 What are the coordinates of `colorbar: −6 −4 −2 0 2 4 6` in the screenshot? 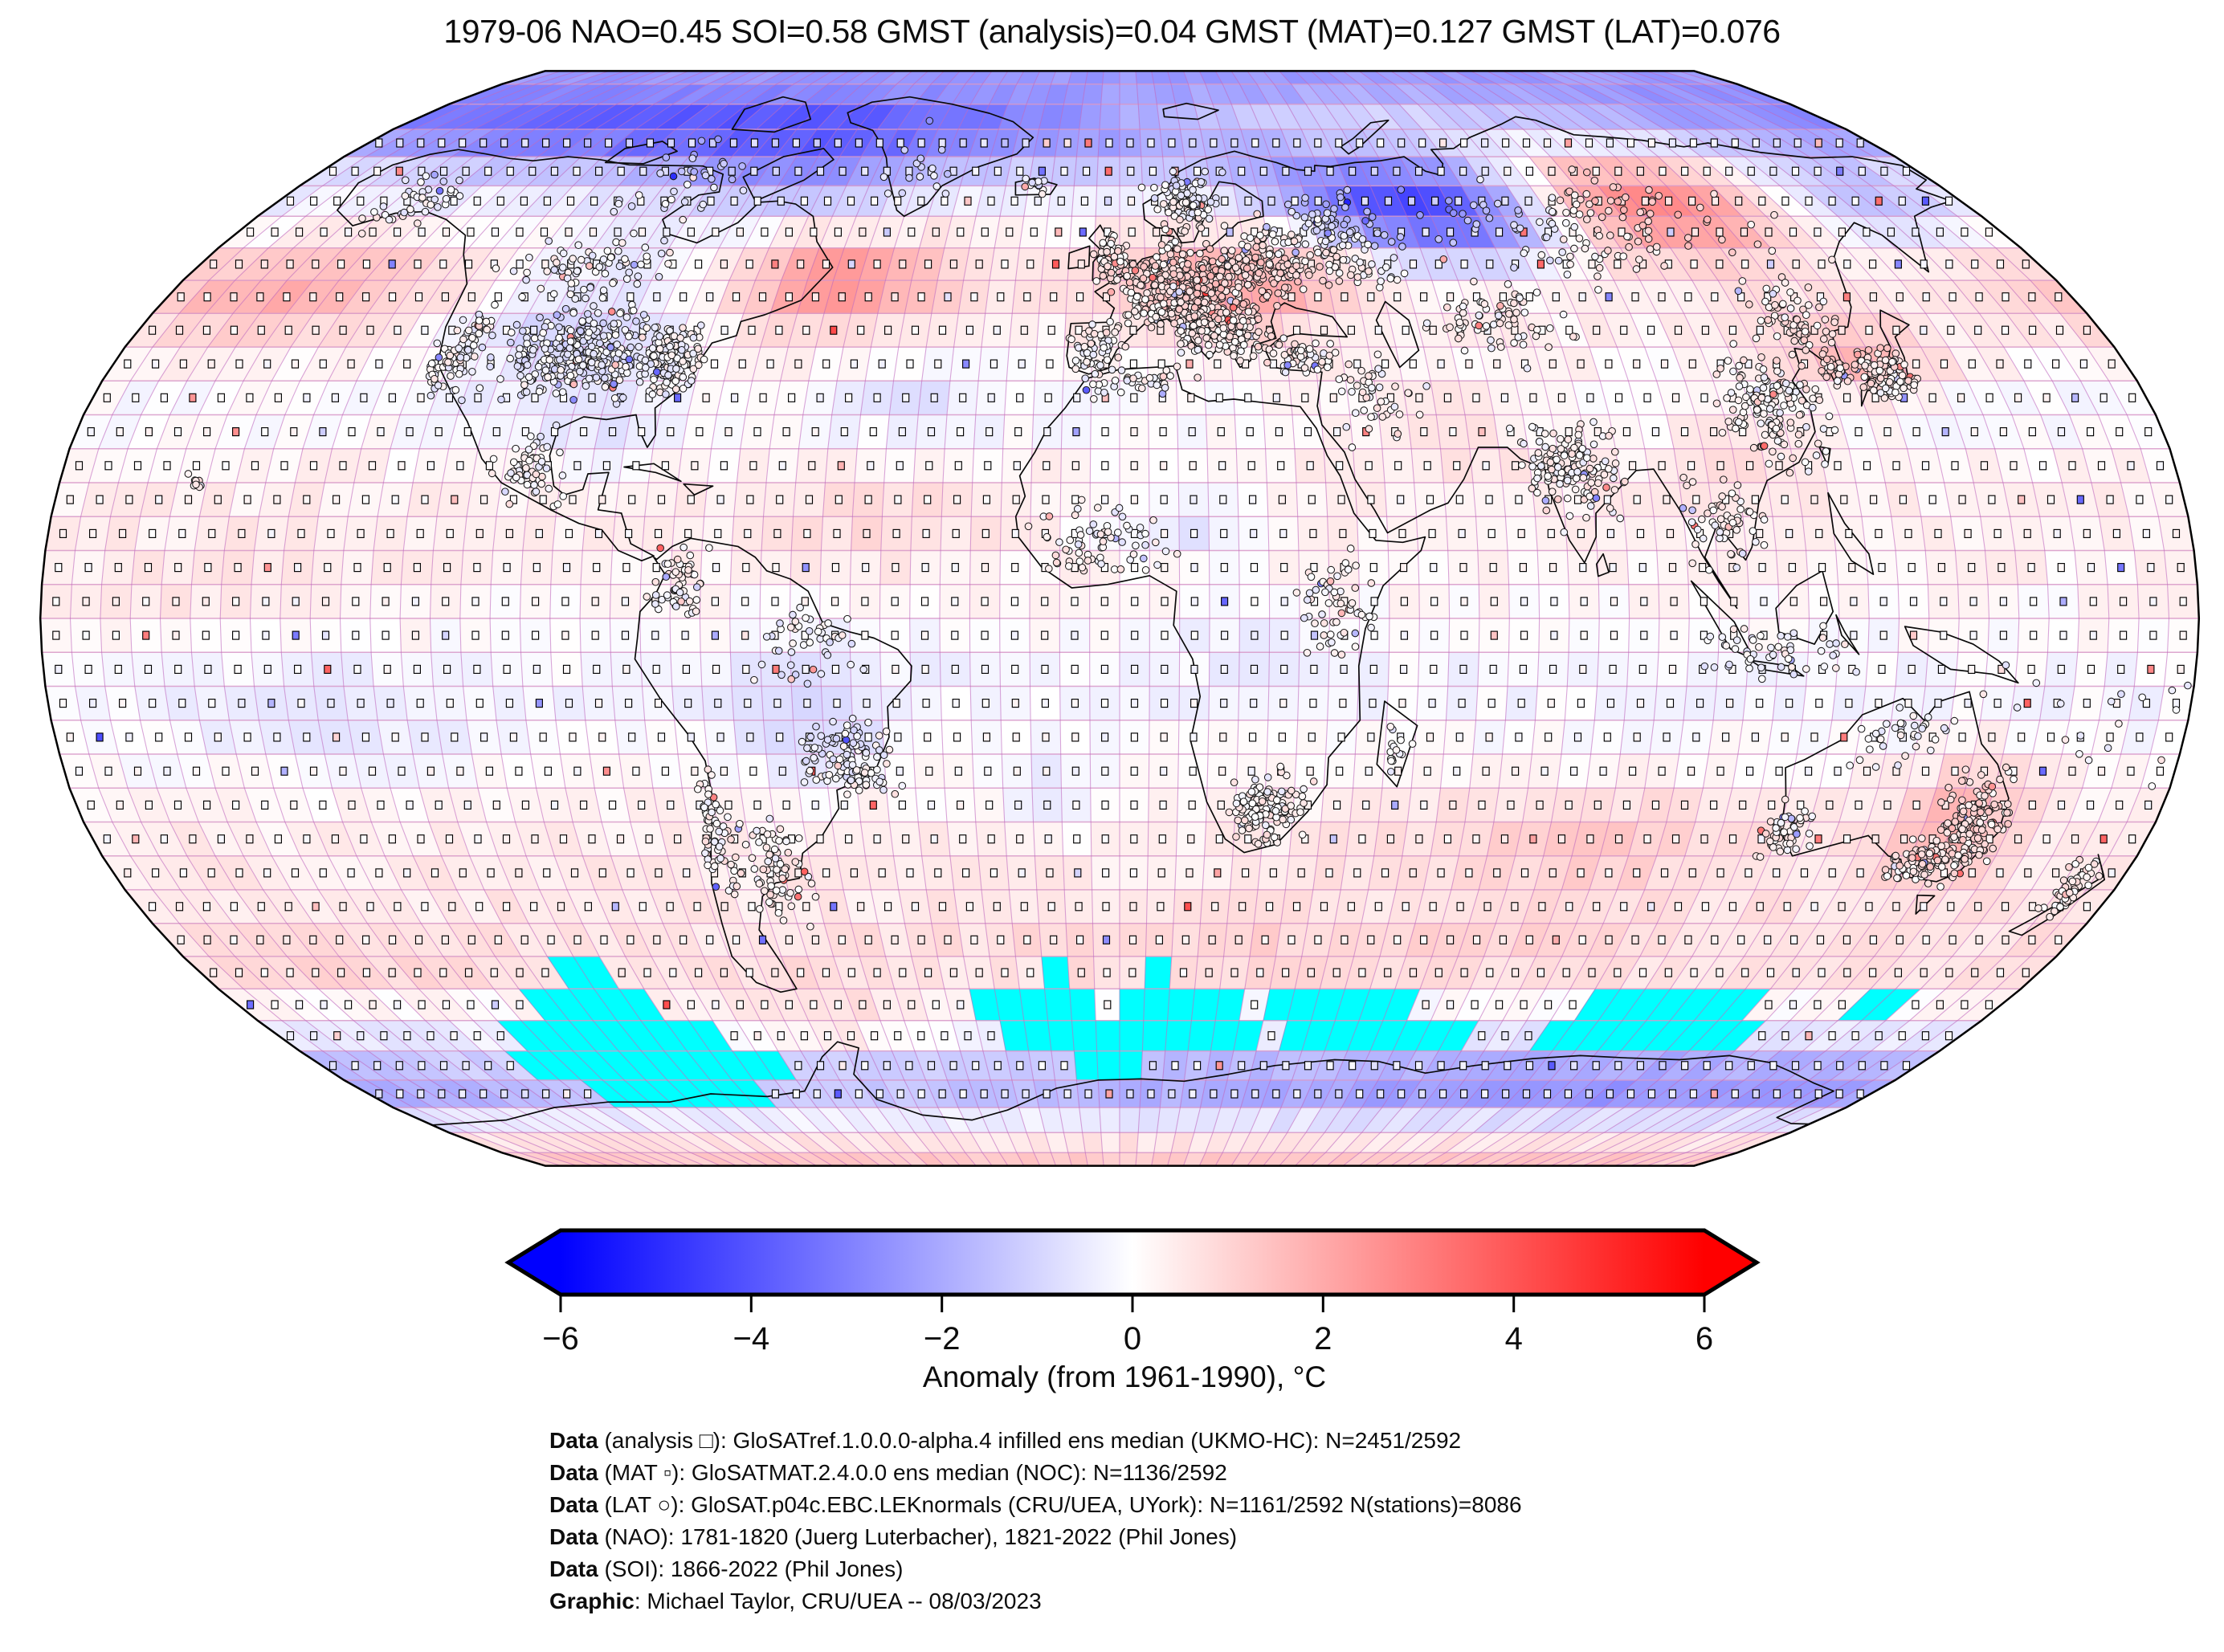 It's located at (1133, 1292).